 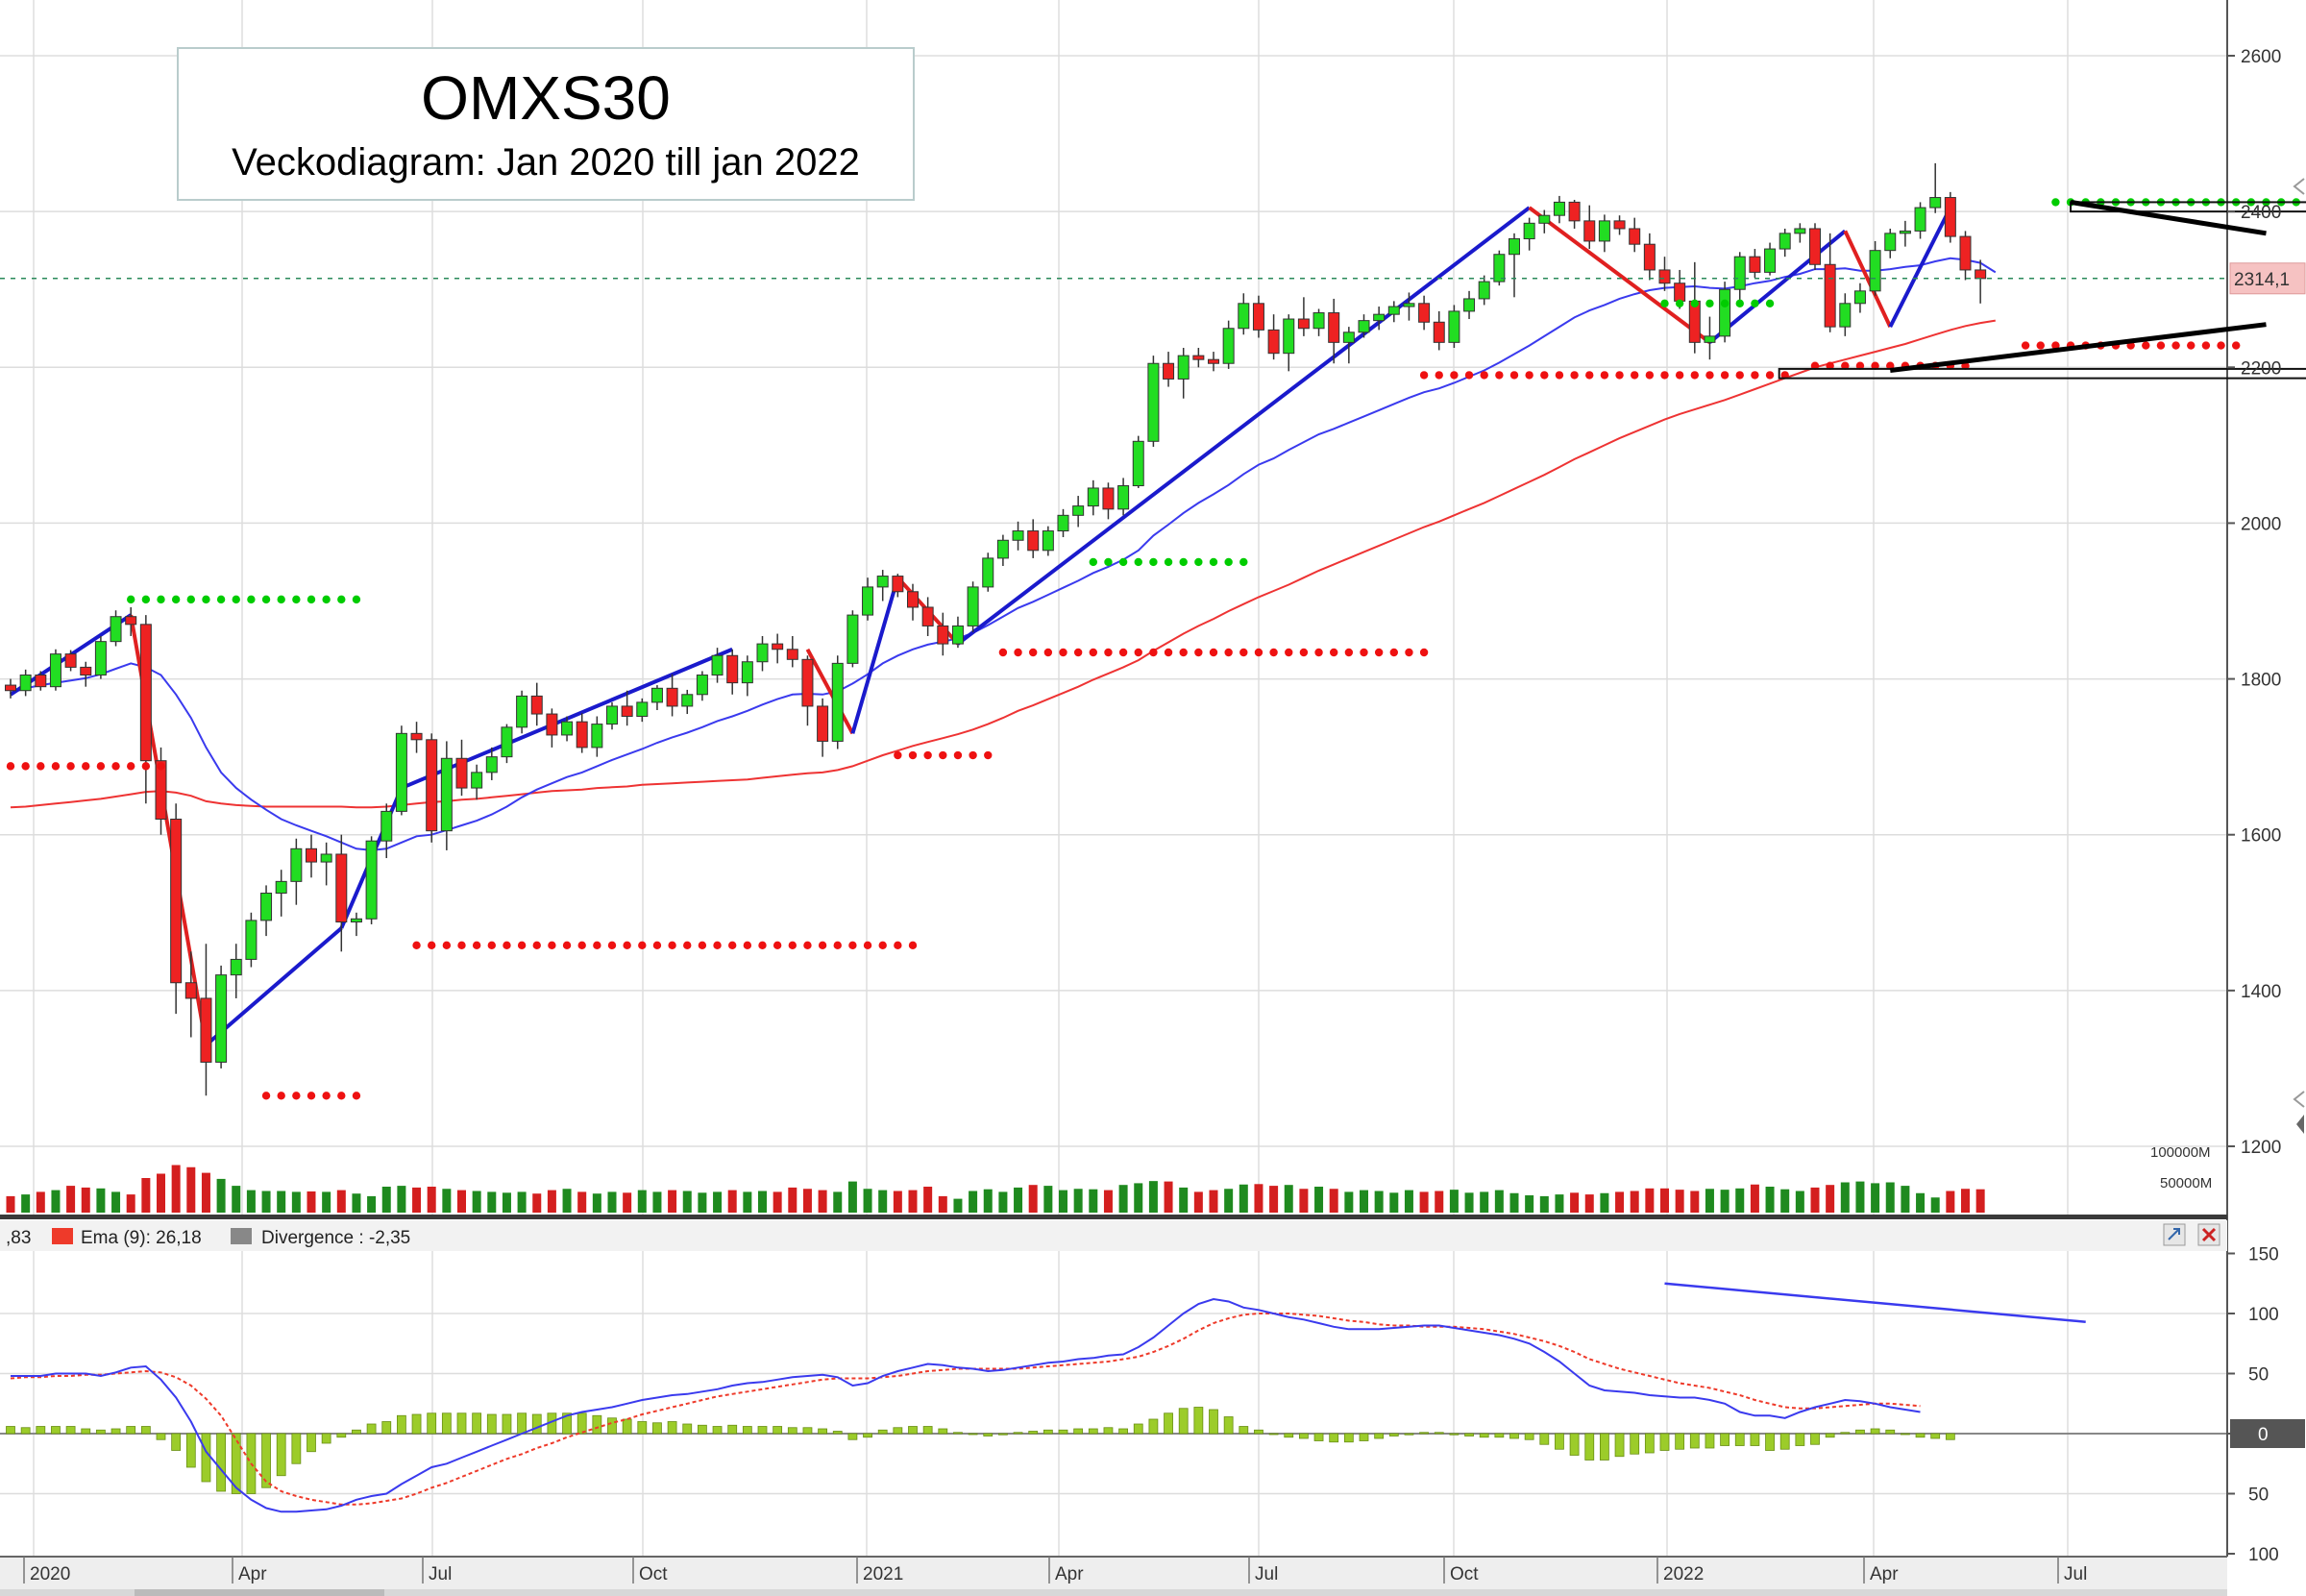 I want to click on price-tick-label: 2000, so click(x=2261, y=524).